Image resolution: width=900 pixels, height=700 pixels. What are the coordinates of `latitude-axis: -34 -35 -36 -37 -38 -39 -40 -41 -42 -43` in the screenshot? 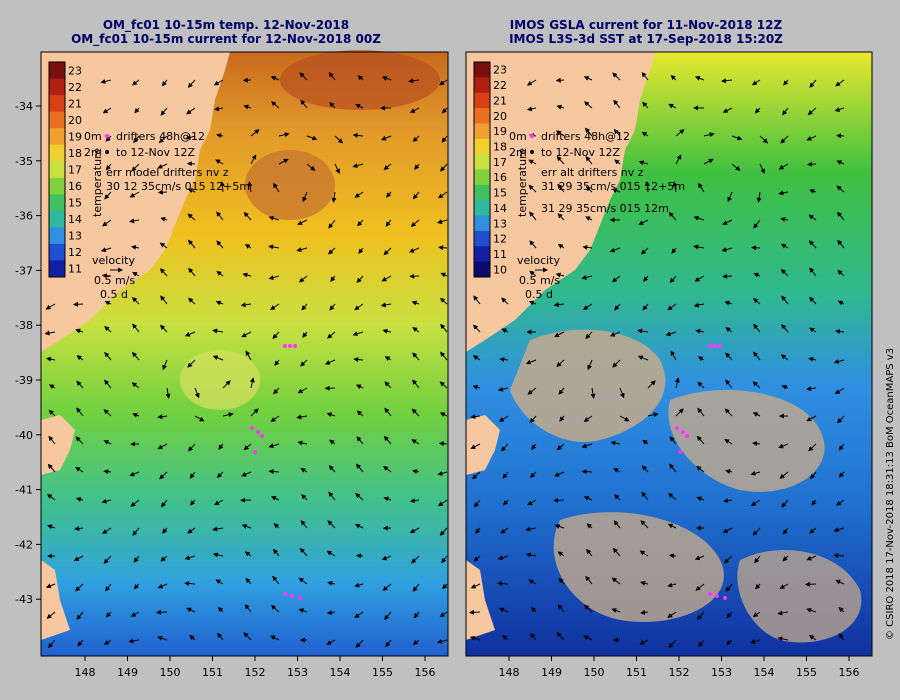 It's located at (28, 353).